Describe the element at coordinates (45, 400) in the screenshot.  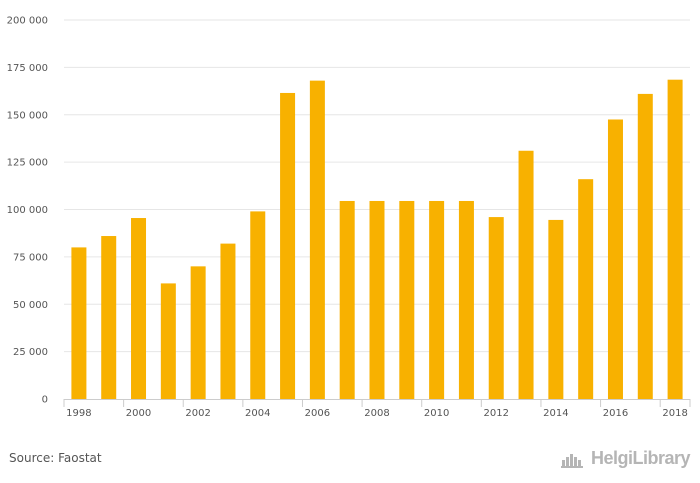
I see `y-tick-label: 0` at that location.